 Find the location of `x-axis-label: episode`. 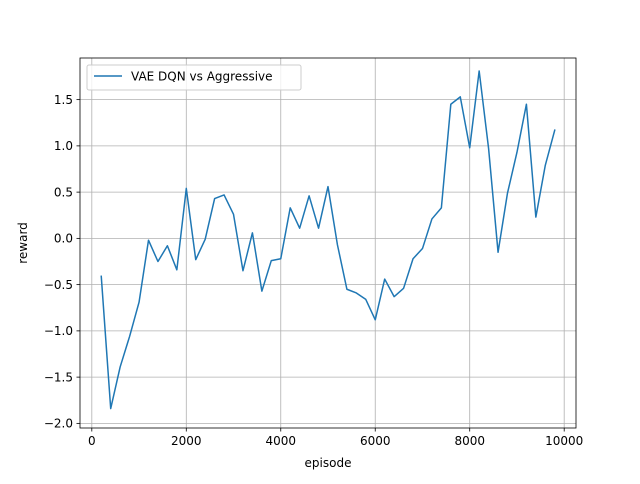

x-axis-label: episode is located at coordinates (328, 463).